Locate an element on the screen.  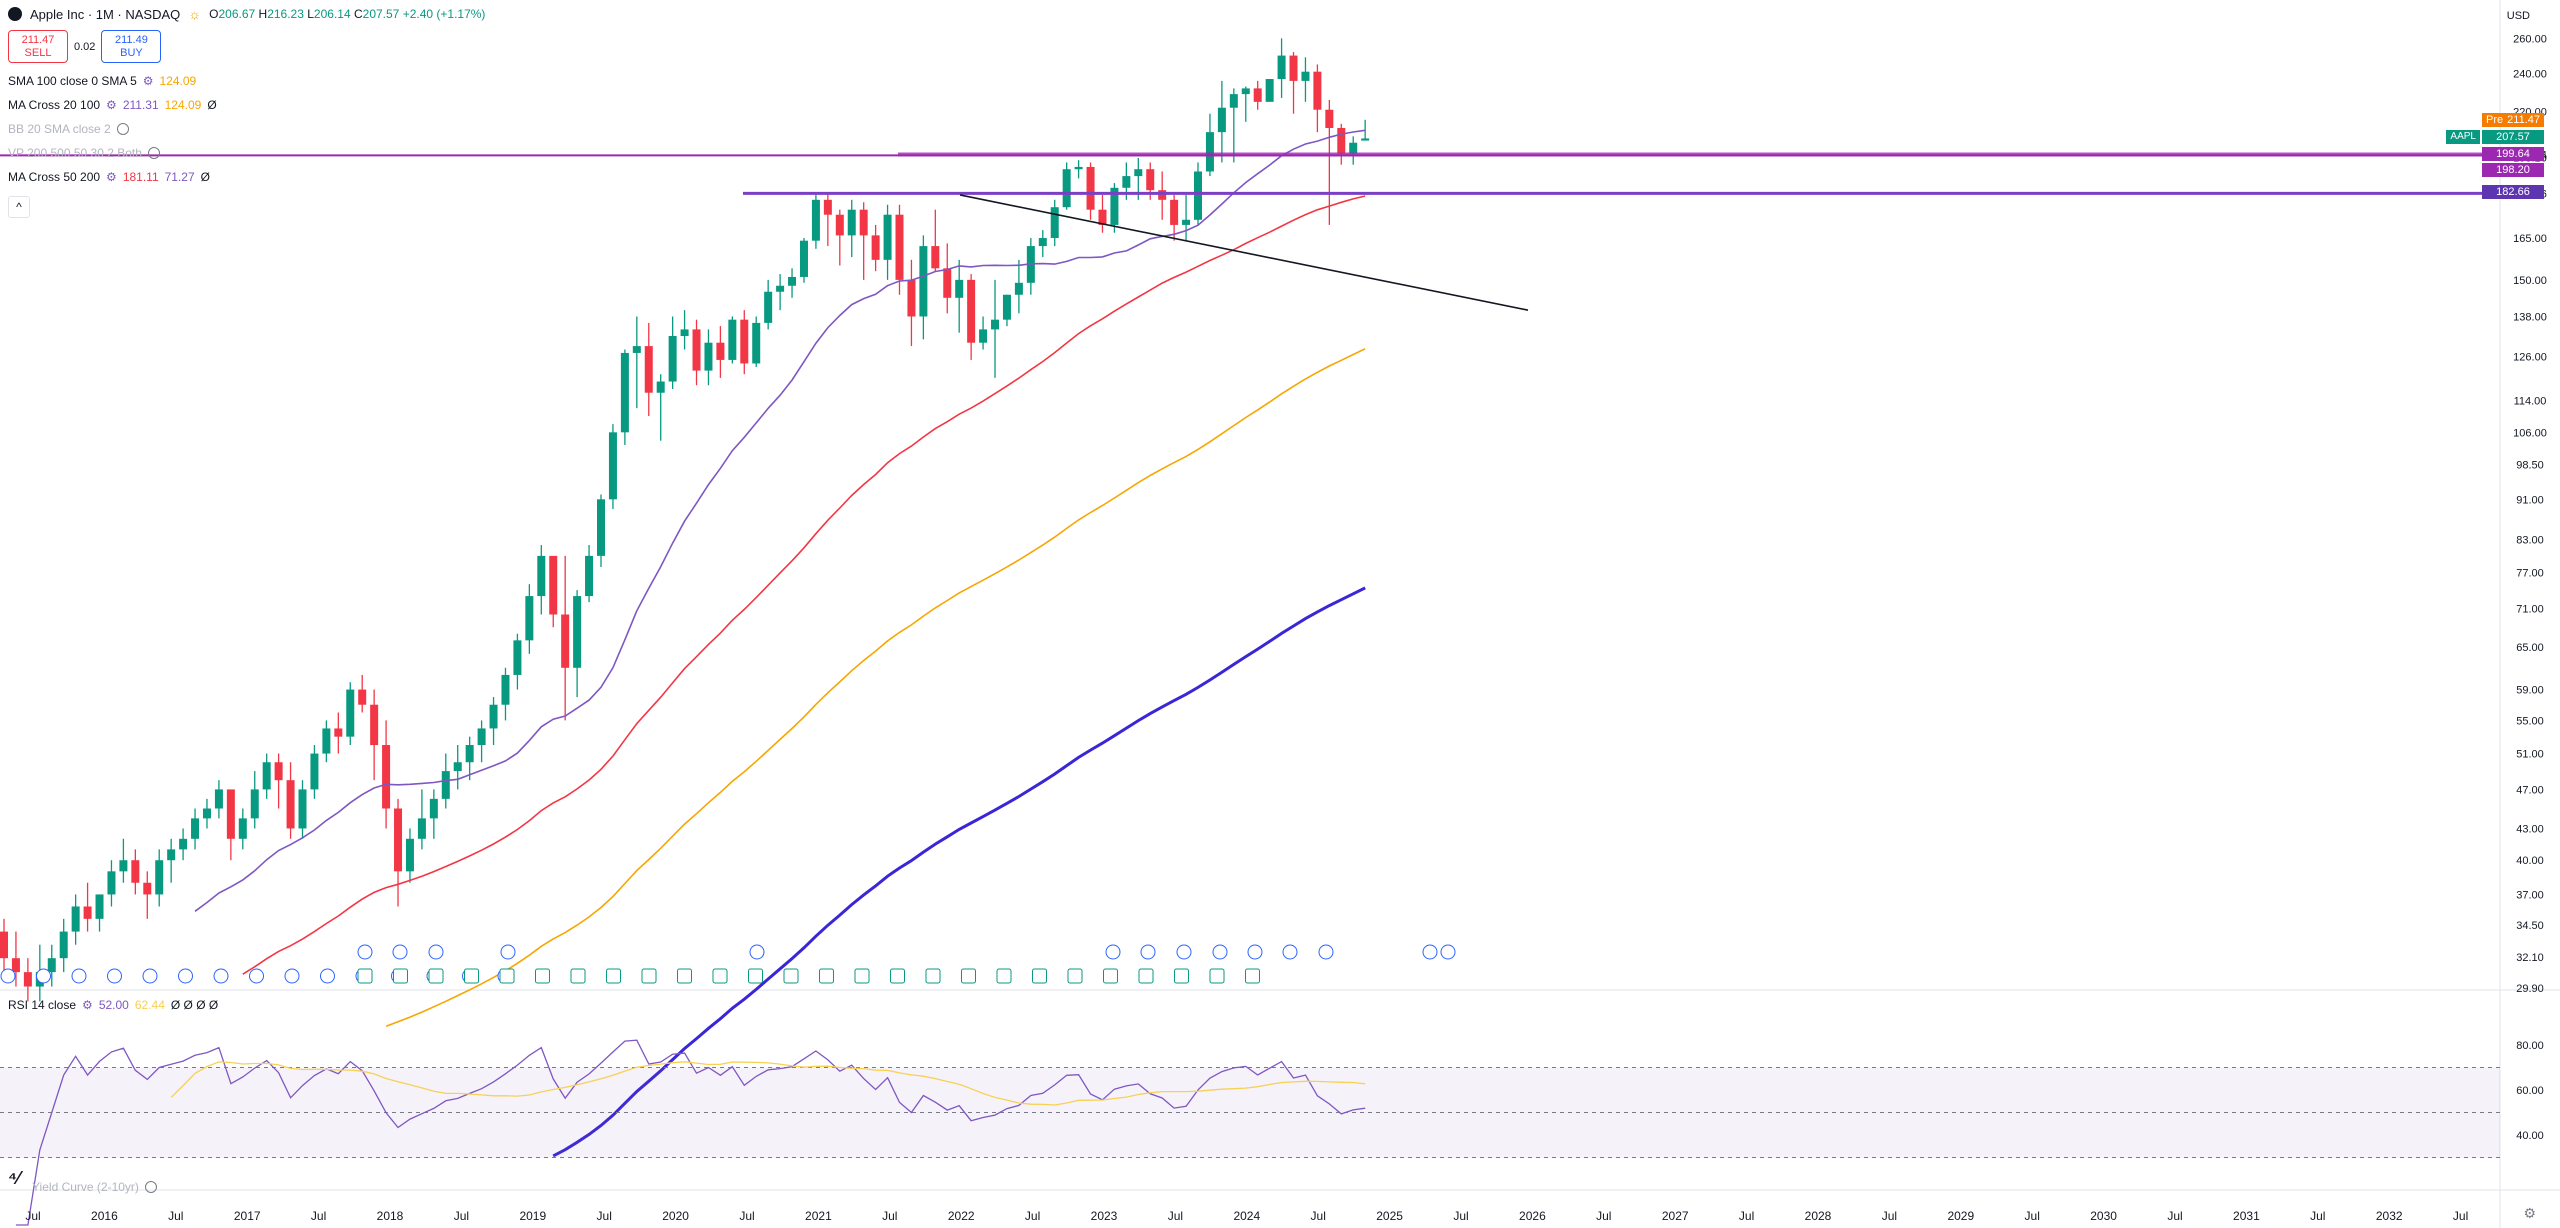
time-tick-label: 2028 is located at coordinates (1818, 1216).